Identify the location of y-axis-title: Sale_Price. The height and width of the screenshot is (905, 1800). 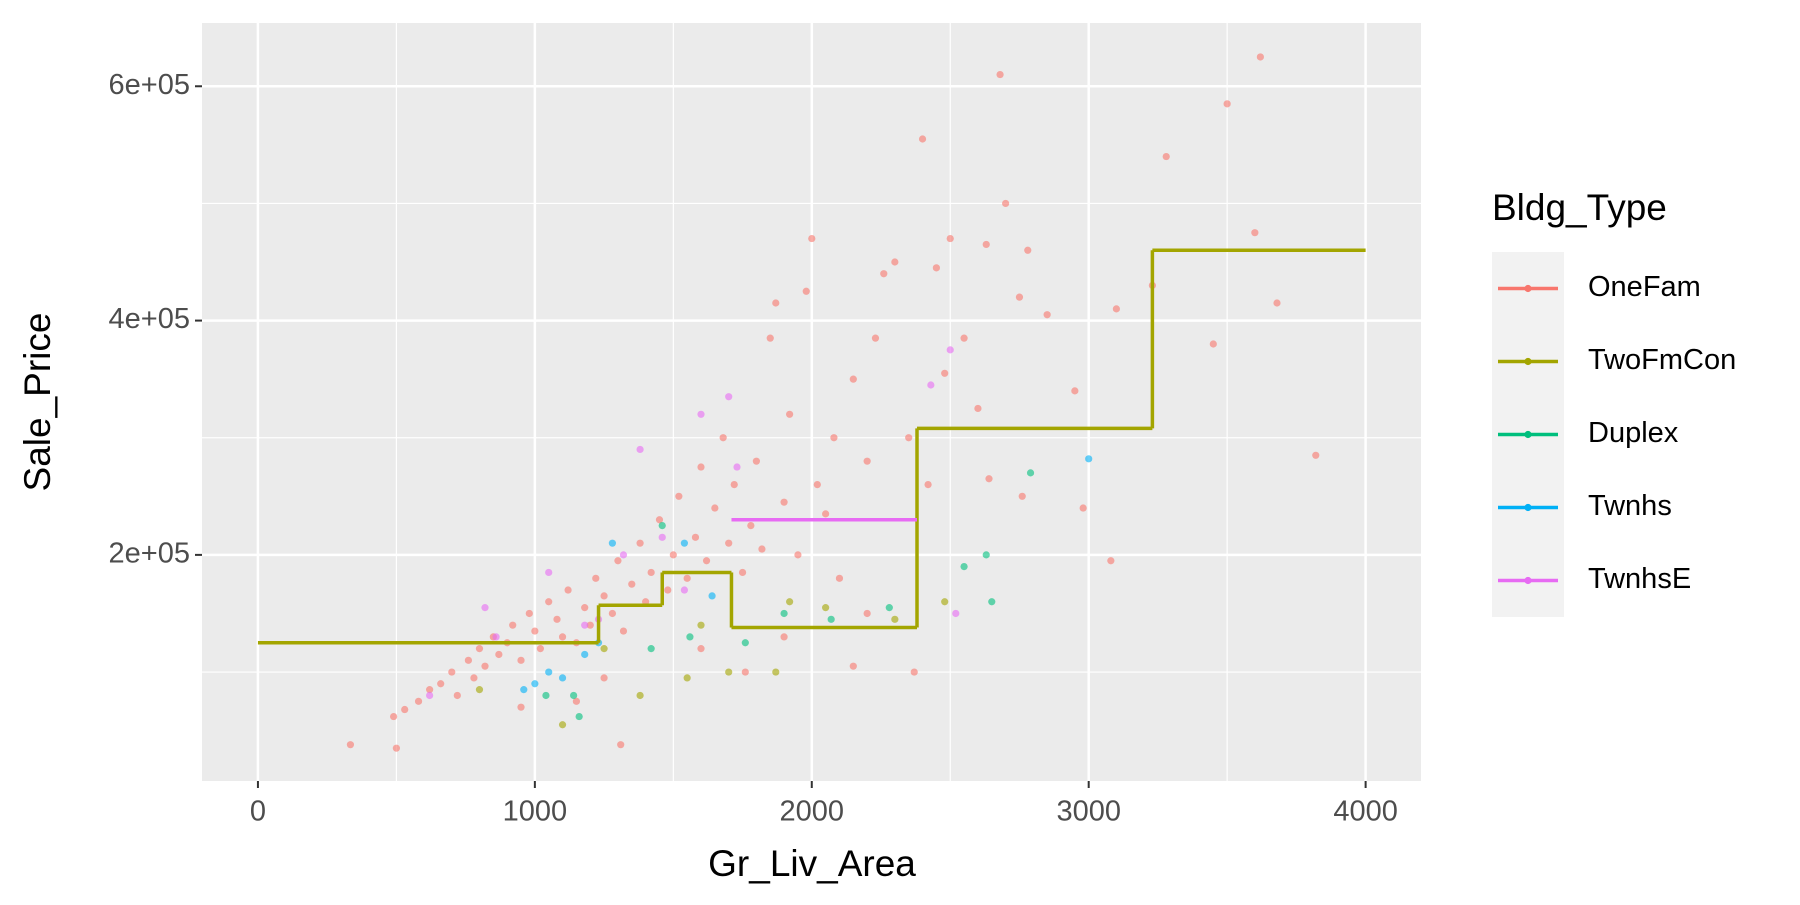
(37, 402).